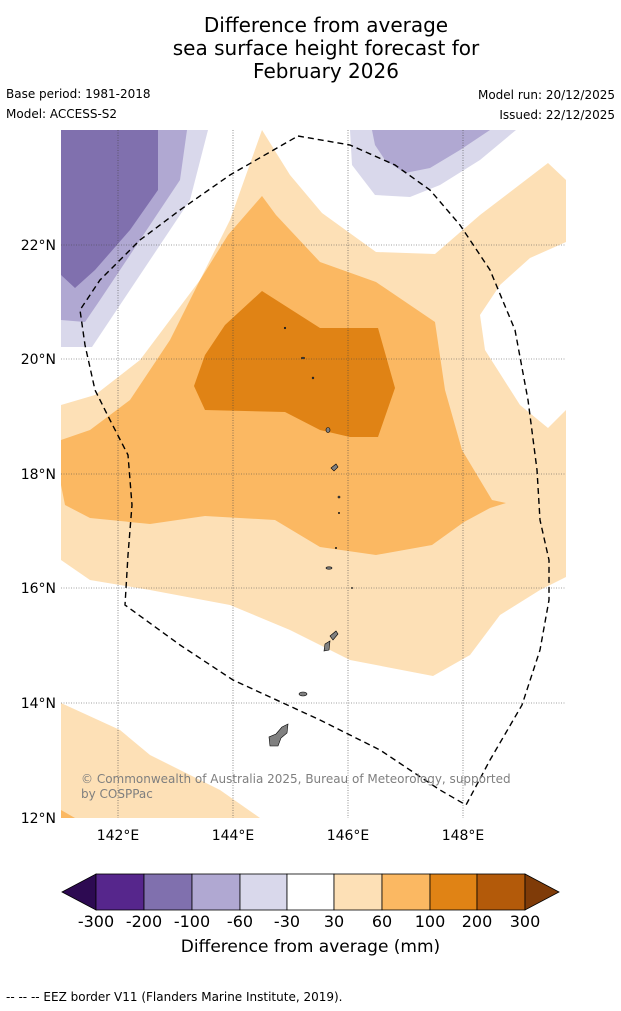  I want to click on cb-tick-200: 200, so click(477, 921).